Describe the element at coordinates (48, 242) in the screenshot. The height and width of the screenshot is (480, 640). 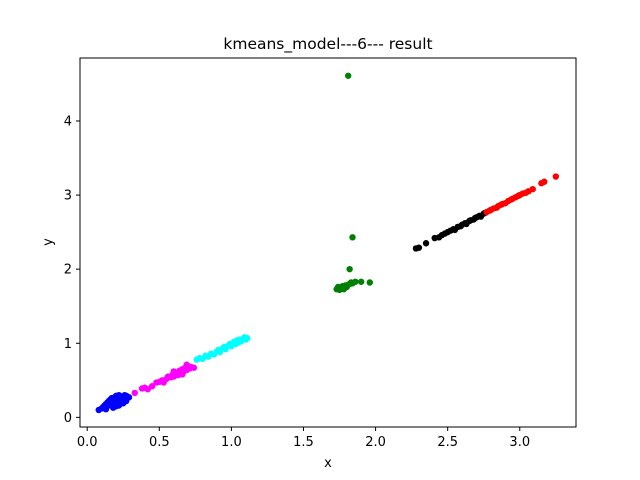
I see `y-axis-label: y` at that location.